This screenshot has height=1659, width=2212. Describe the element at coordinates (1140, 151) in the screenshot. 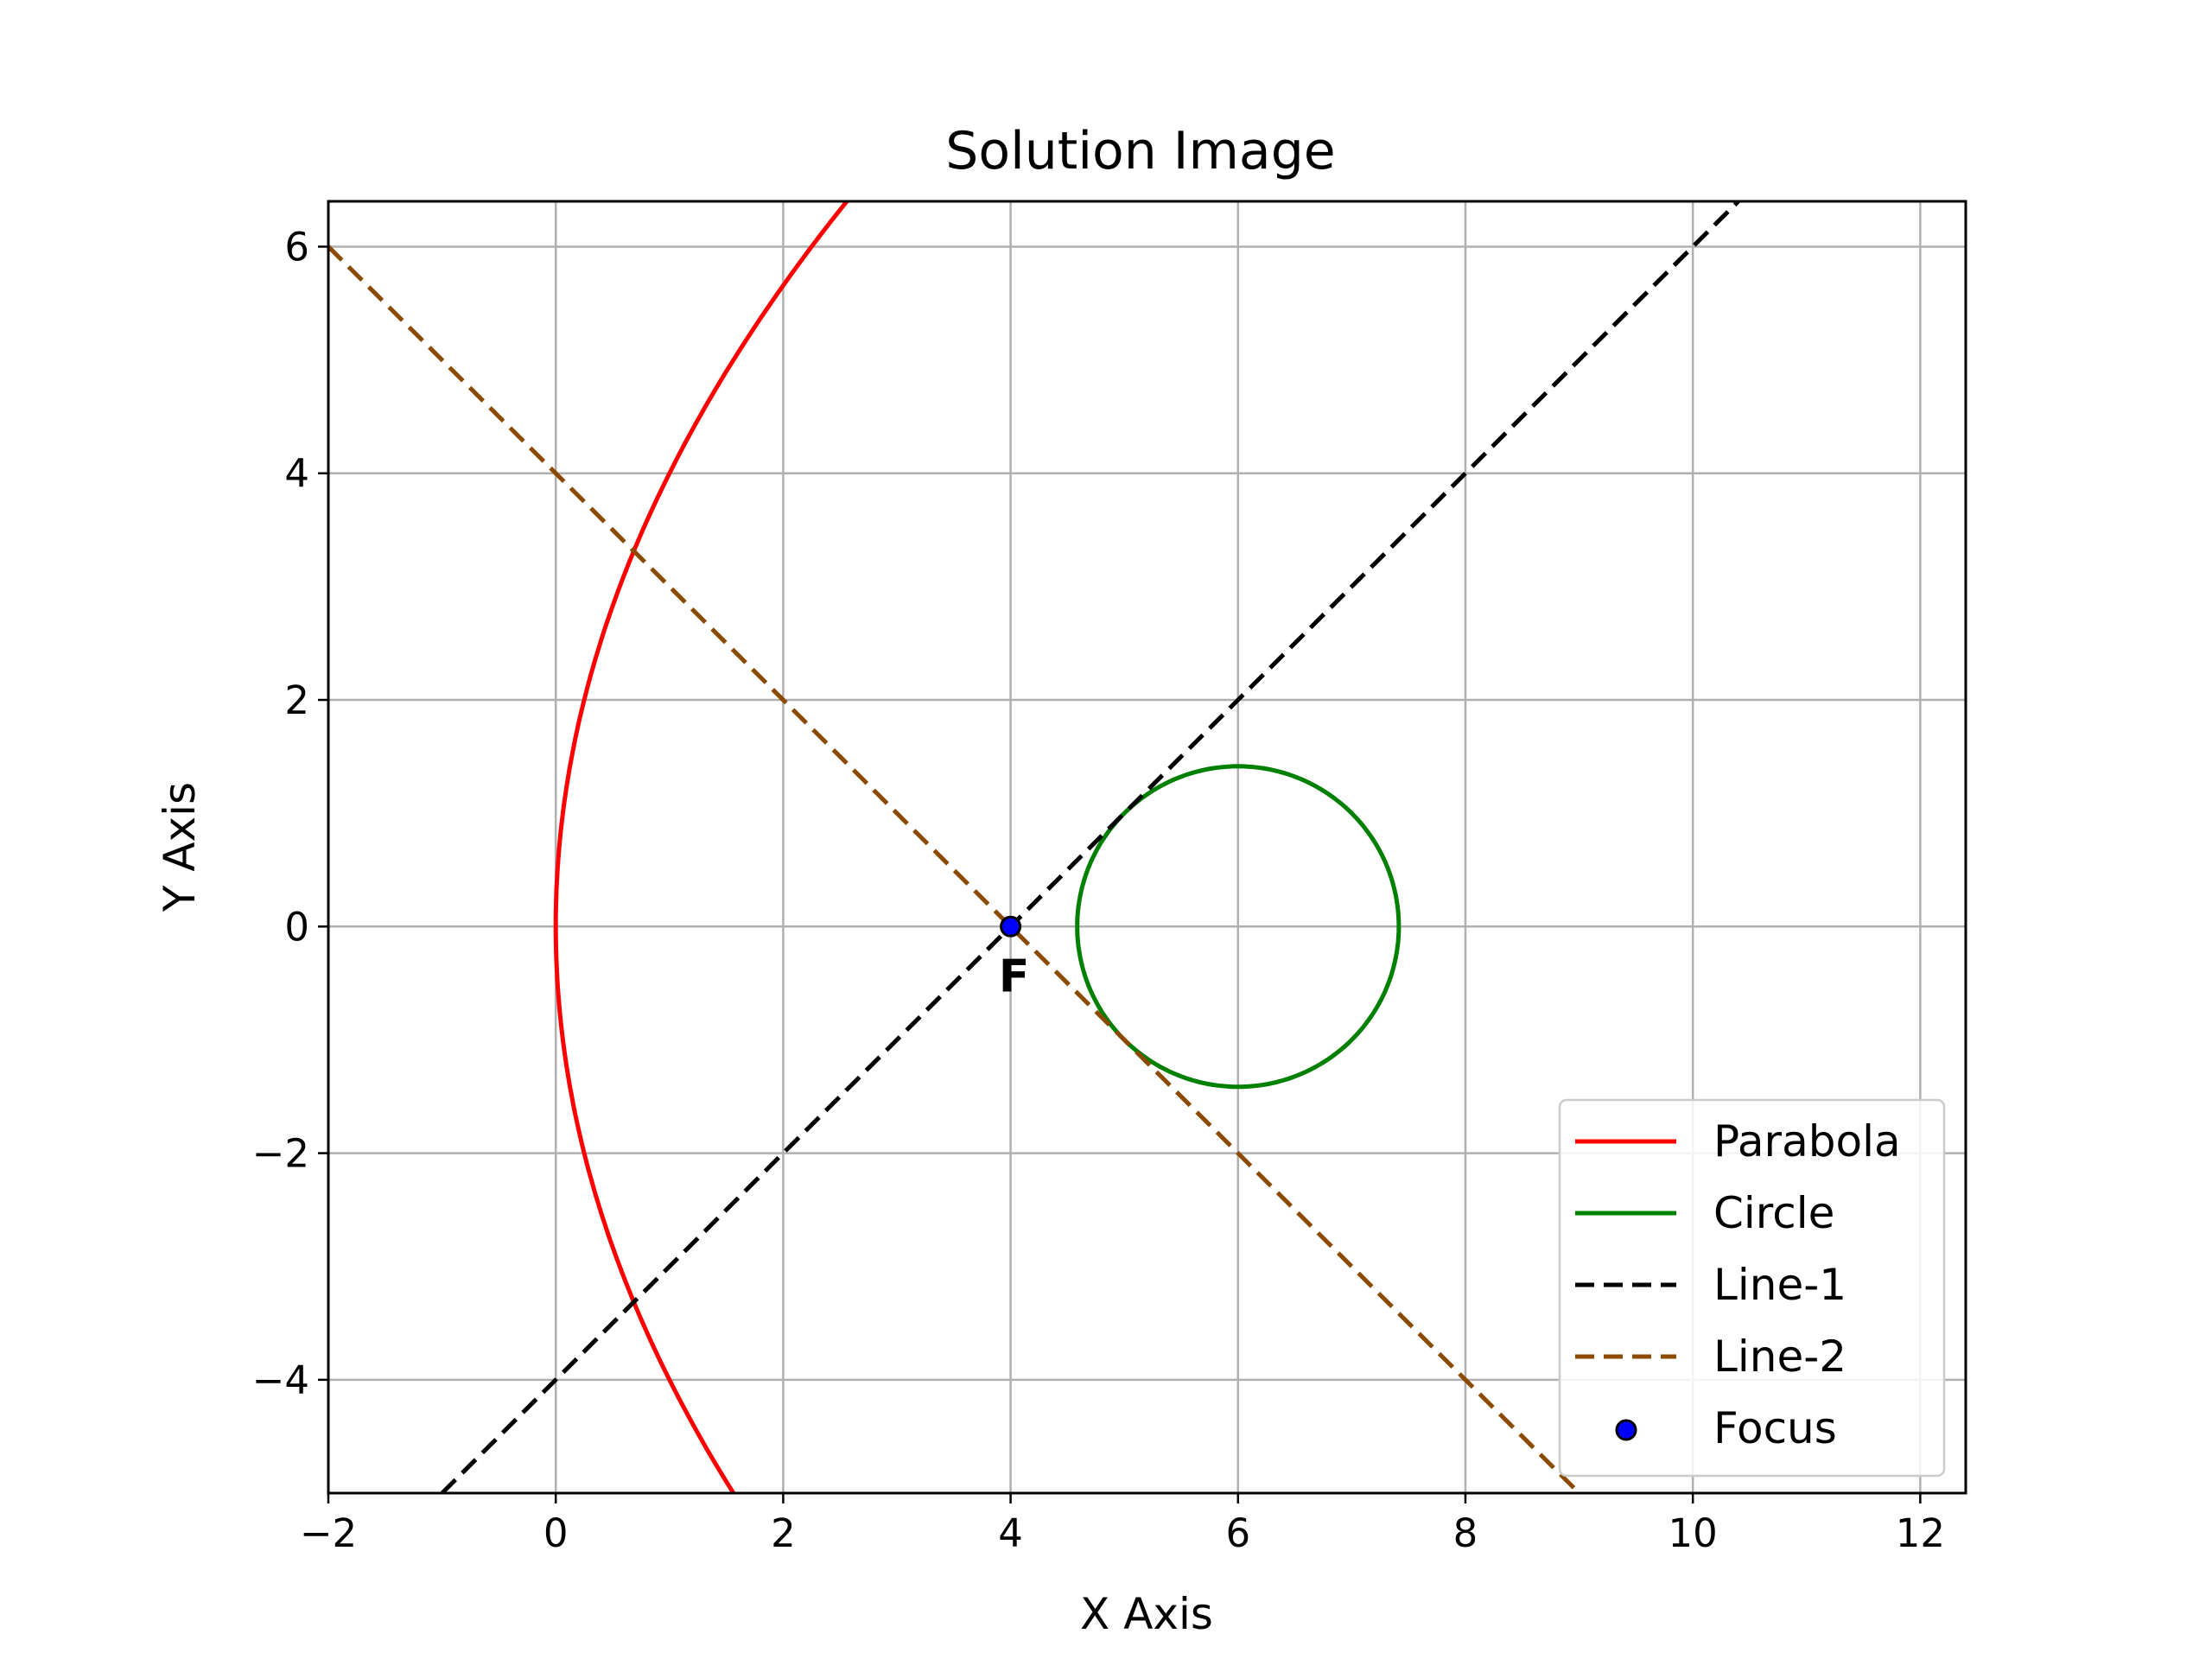

I see `chart-title: Solution Image` at that location.